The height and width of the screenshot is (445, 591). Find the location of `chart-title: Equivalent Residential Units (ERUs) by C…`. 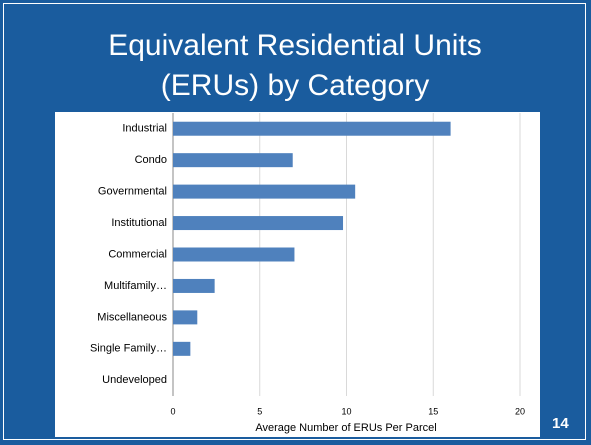

chart-title: Equivalent Residential Units (ERUs) by C… is located at coordinates (295, 65).